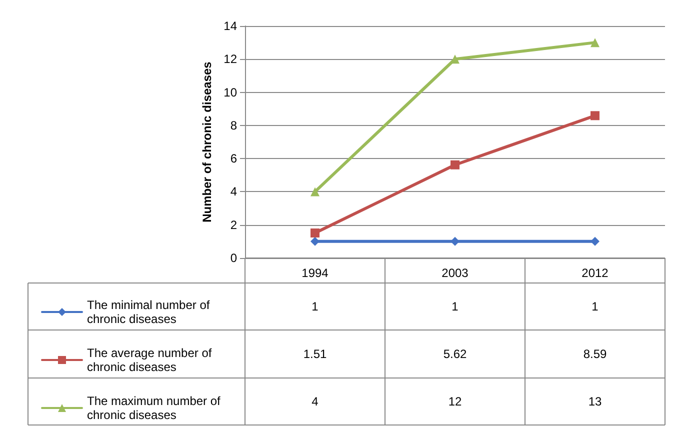 This screenshot has width=683, height=427. Describe the element at coordinates (234, 159) in the screenshot. I see `y-tick-label: 6` at that location.